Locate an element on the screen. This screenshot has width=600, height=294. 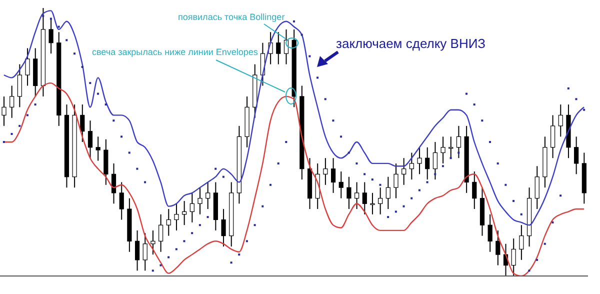
annotation: появилась точка Bollinger is located at coordinates (231, 17).